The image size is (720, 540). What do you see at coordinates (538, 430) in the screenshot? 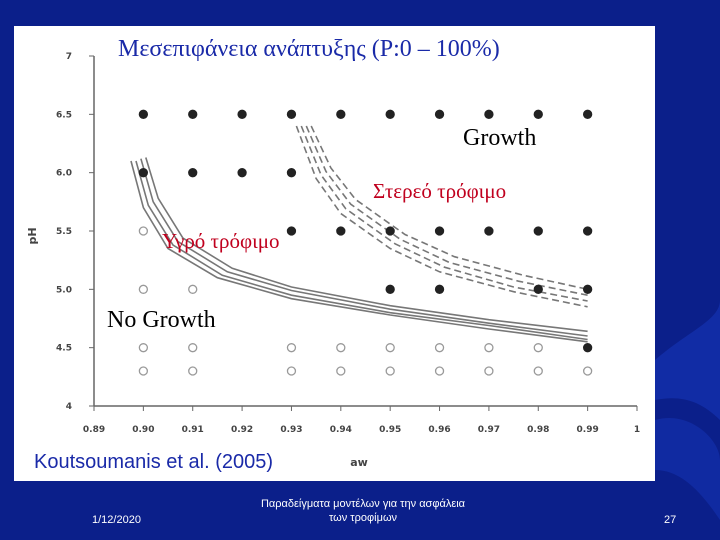
I see `x-tick-label: 0.98` at bounding box center [538, 430].